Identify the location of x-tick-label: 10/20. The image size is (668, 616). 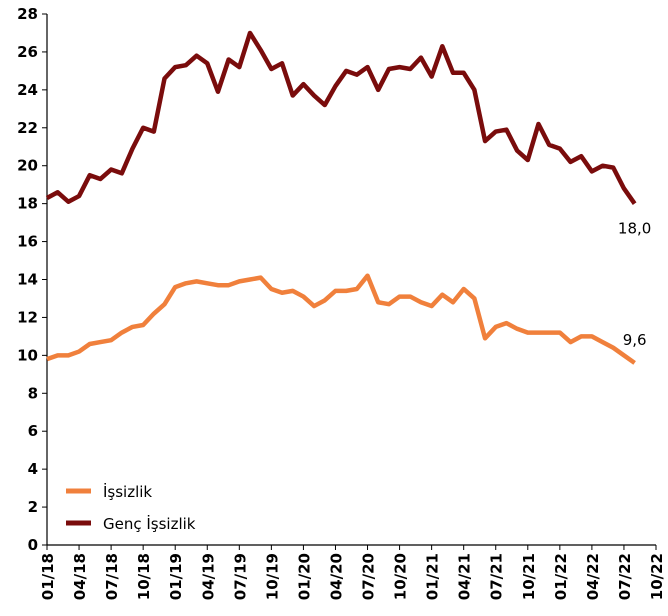
(401, 576).